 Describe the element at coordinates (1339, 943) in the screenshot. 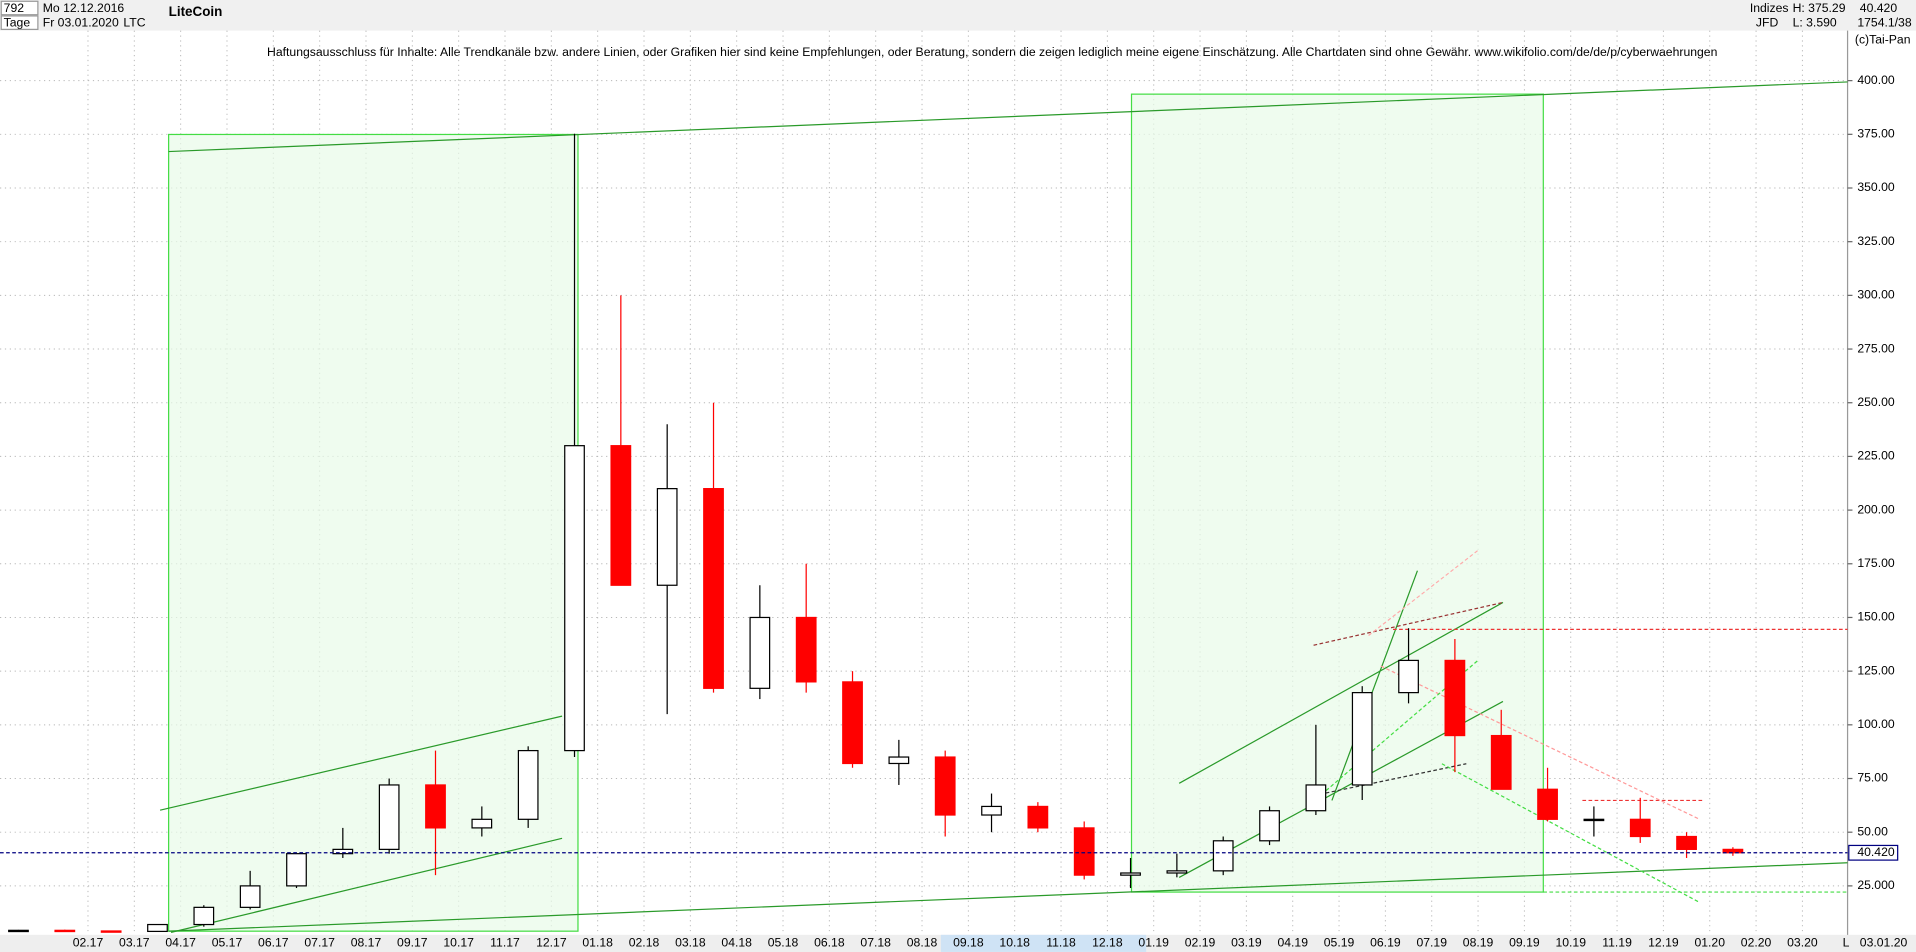

I see `x-tick-label: 05.19` at that location.